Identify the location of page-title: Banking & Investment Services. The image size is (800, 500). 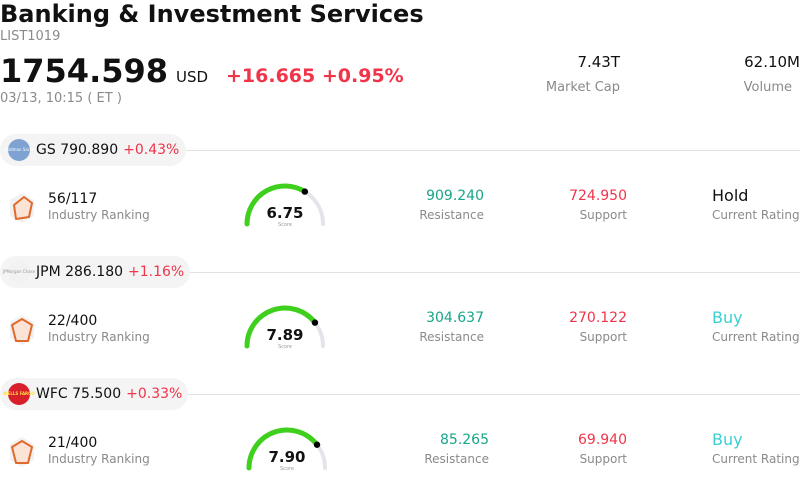
(212, 14).